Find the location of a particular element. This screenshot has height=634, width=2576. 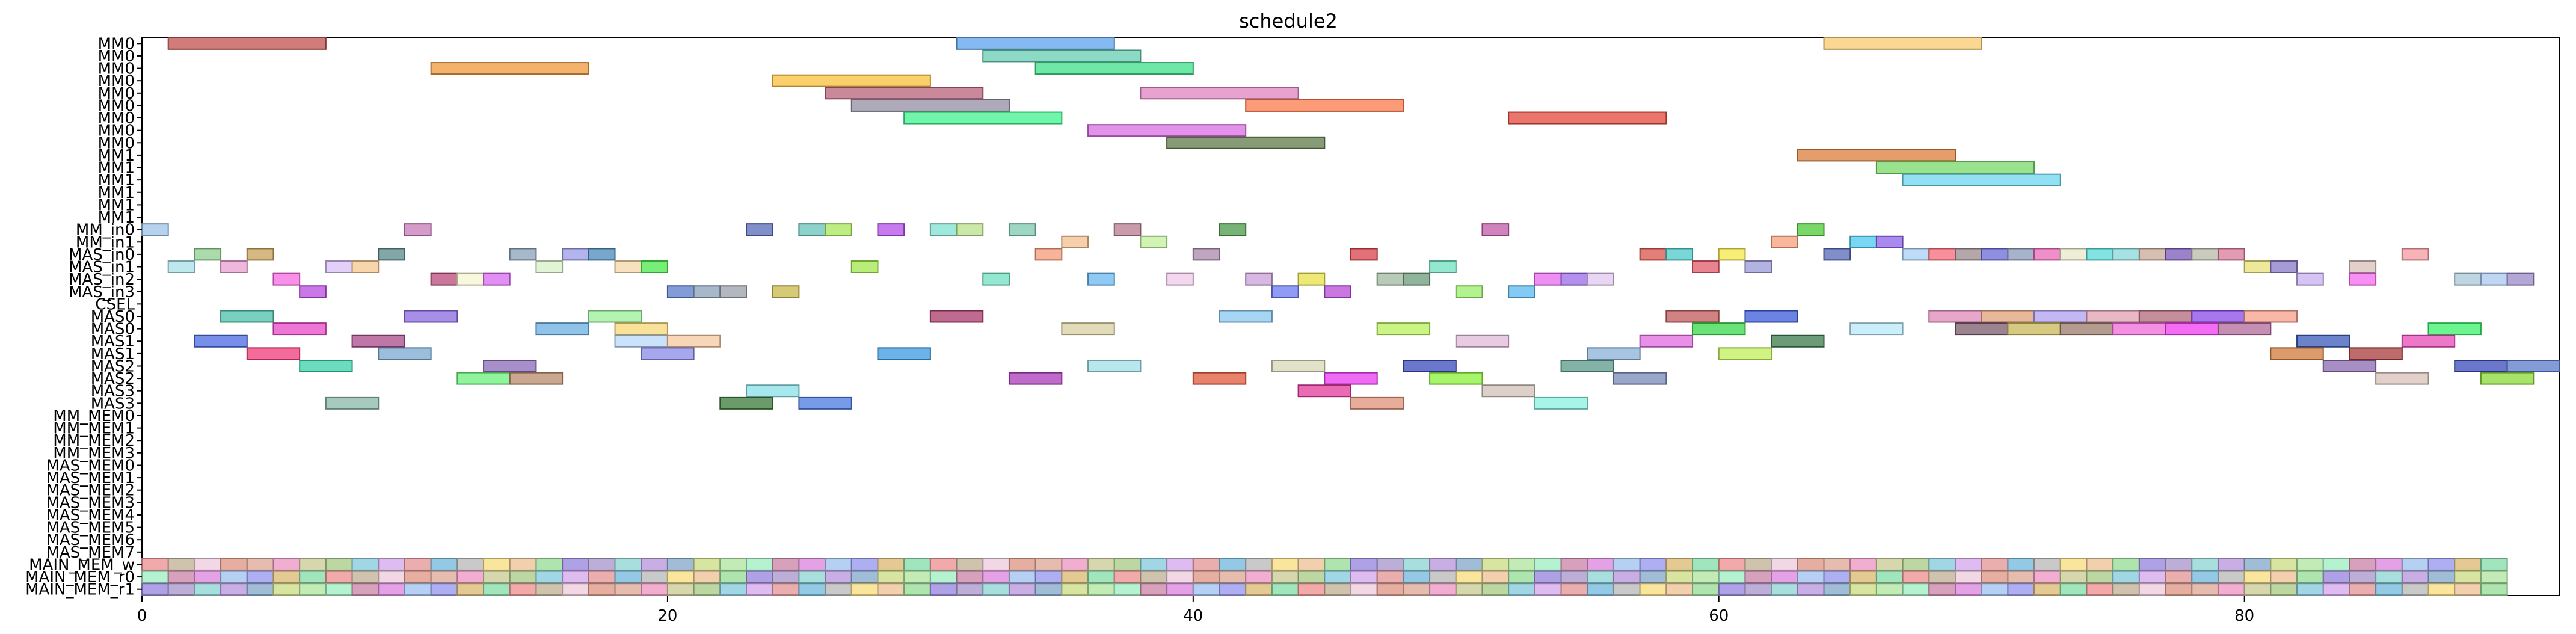

y-tick-label: MM1 is located at coordinates (116, 193).